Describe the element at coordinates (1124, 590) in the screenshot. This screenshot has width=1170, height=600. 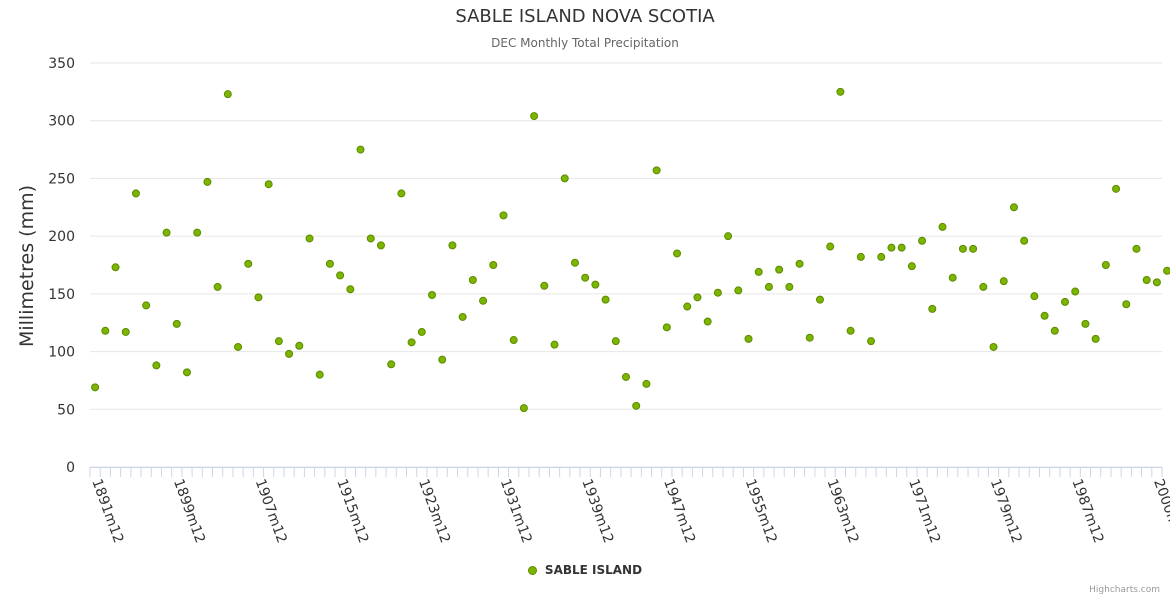
I see `credits-link: Highcharts.com` at that location.